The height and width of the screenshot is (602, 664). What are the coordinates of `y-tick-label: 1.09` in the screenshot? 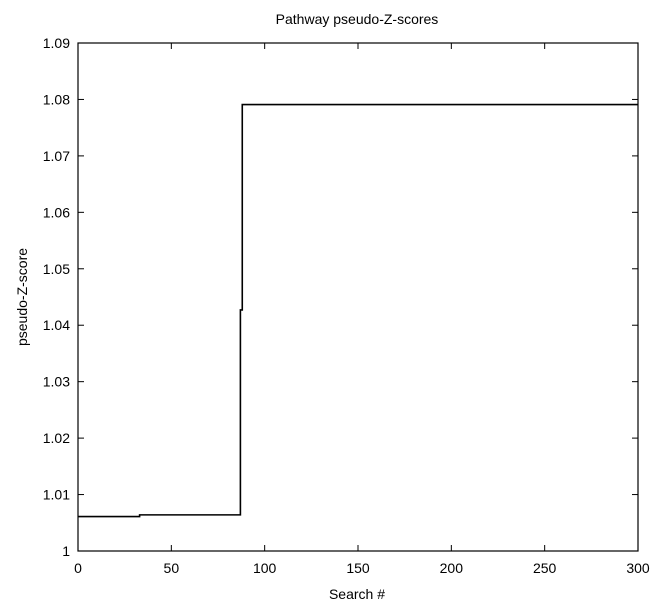 It's located at (56, 43).